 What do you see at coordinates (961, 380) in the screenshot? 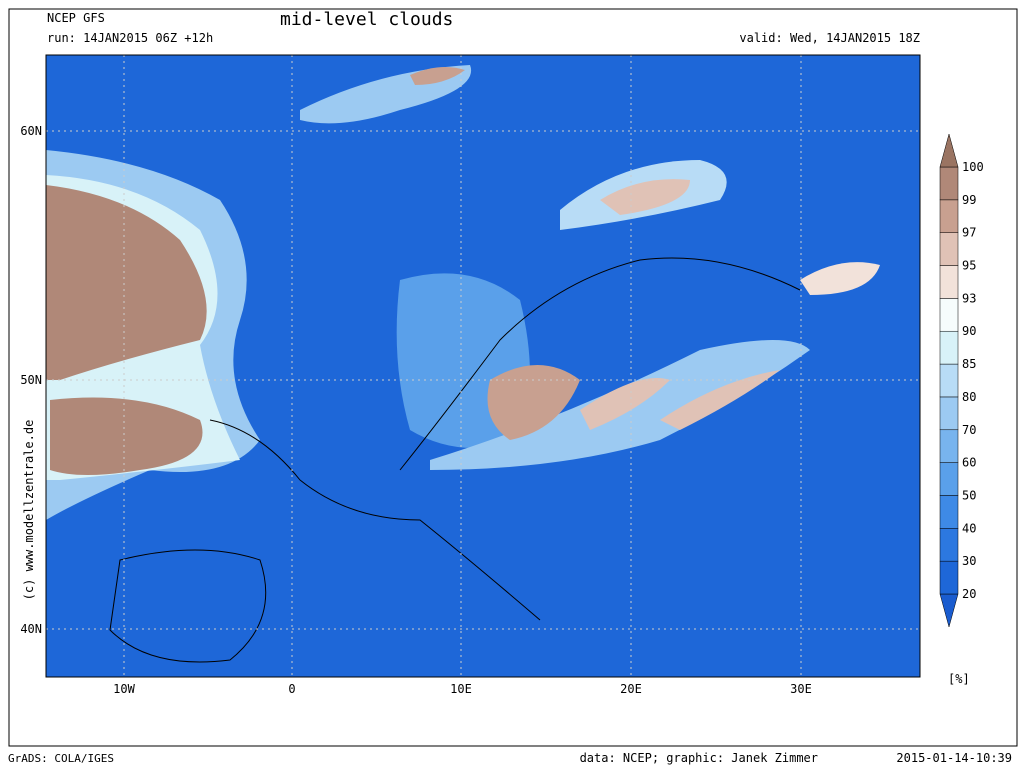
I see `colorbar: 20 30 40 50 60 70 80 85 90 93 95 97 99 100` at bounding box center [961, 380].